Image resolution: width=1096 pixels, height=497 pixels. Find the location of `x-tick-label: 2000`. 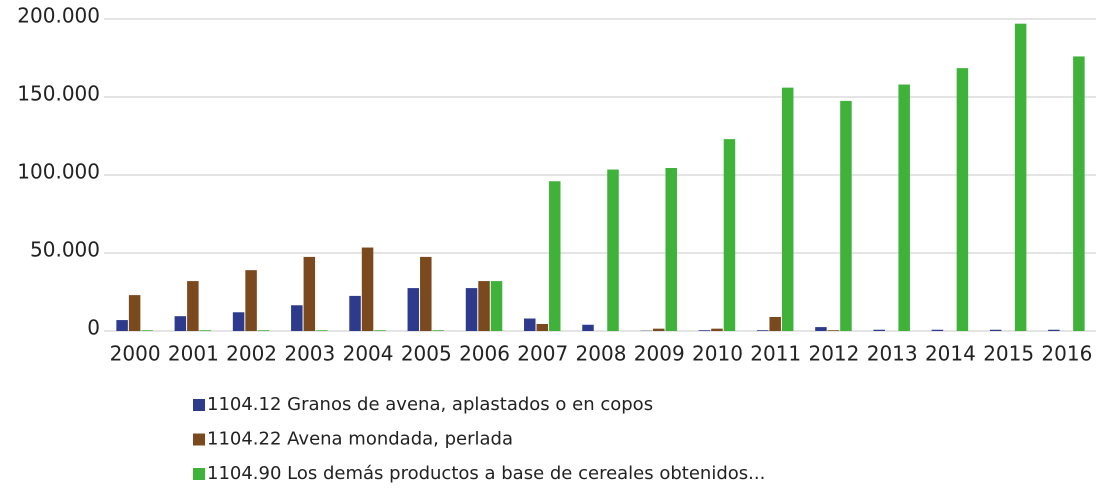

x-tick-label: 2000 is located at coordinates (135, 354).